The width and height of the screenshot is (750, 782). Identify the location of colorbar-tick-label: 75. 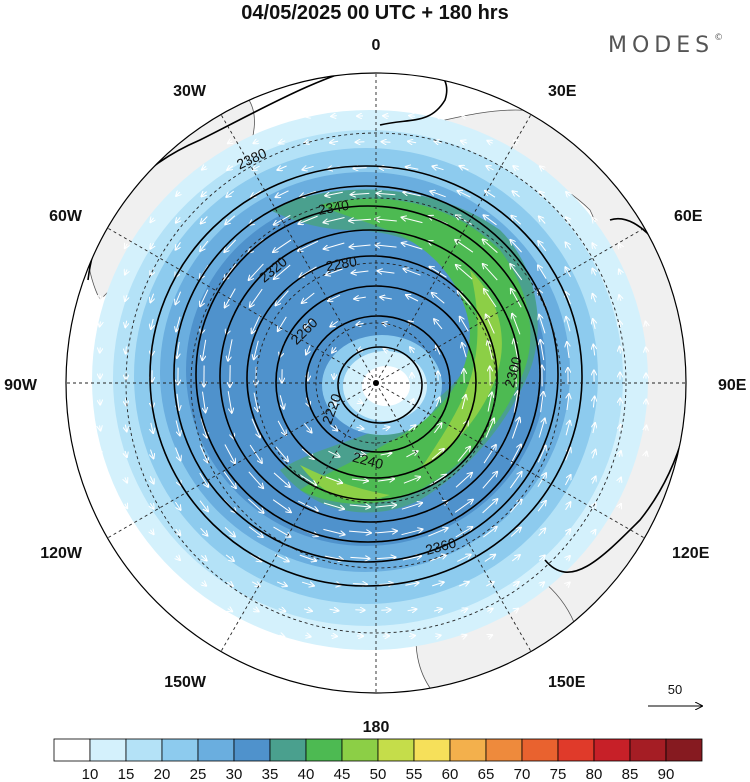
(558, 774).